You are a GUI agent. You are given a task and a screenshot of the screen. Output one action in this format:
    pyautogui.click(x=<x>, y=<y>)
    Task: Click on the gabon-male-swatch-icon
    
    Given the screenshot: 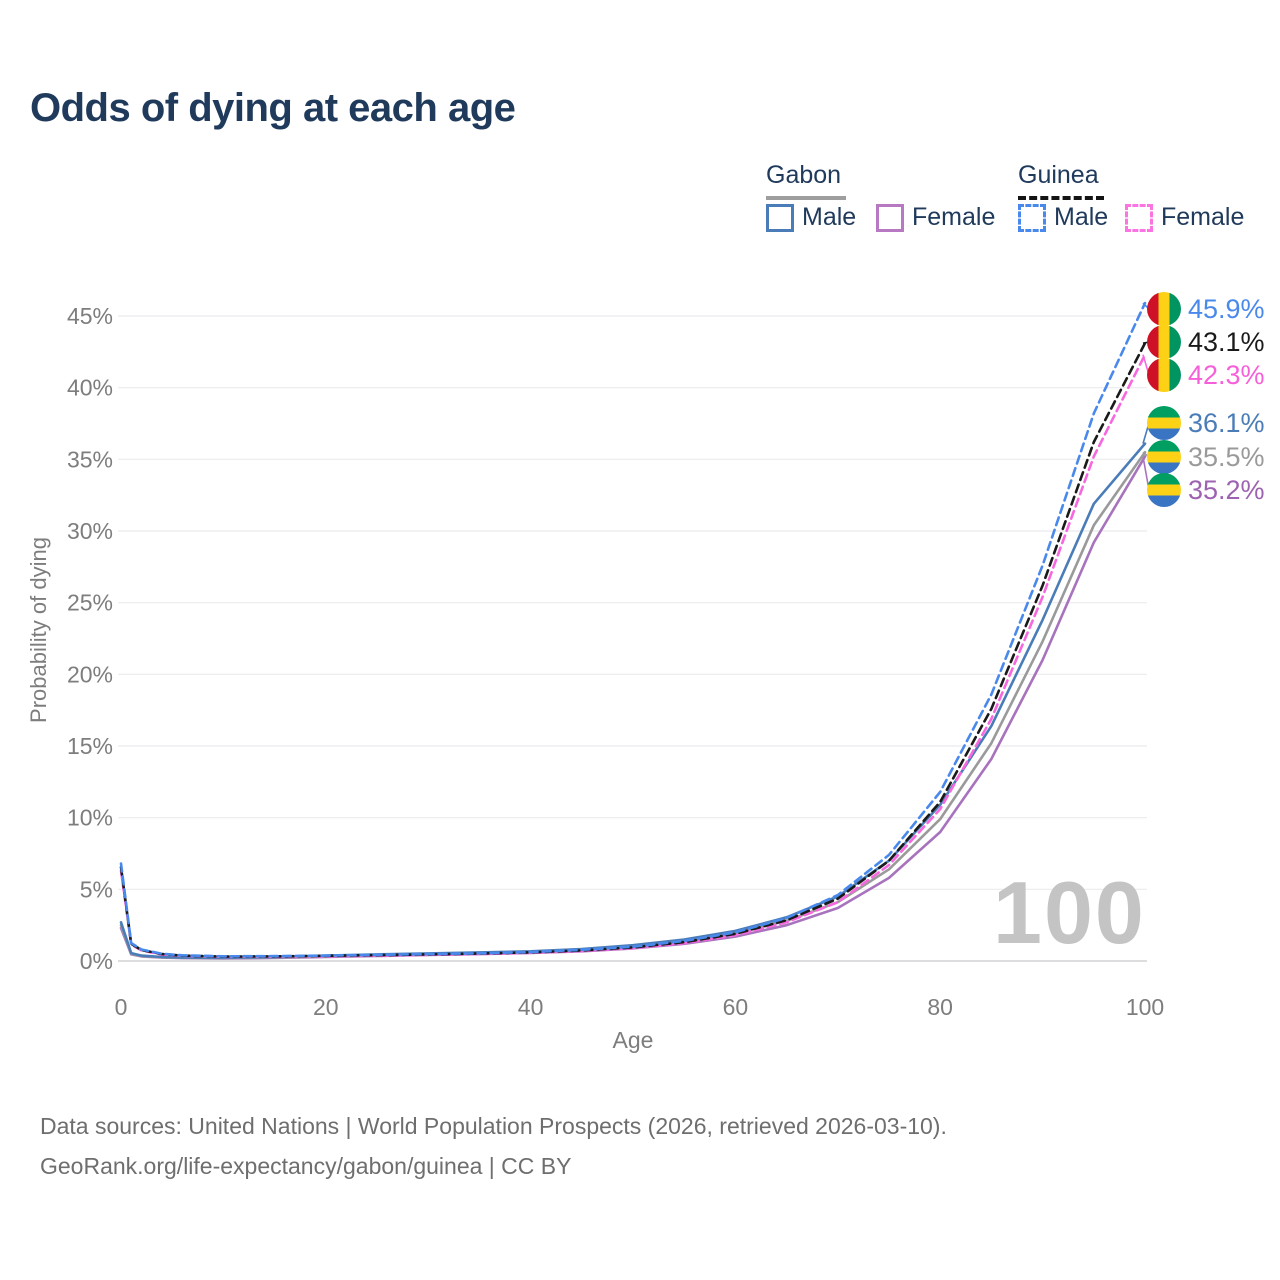 What is the action you would take?
    pyautogui.click(x=780, y=217)
    